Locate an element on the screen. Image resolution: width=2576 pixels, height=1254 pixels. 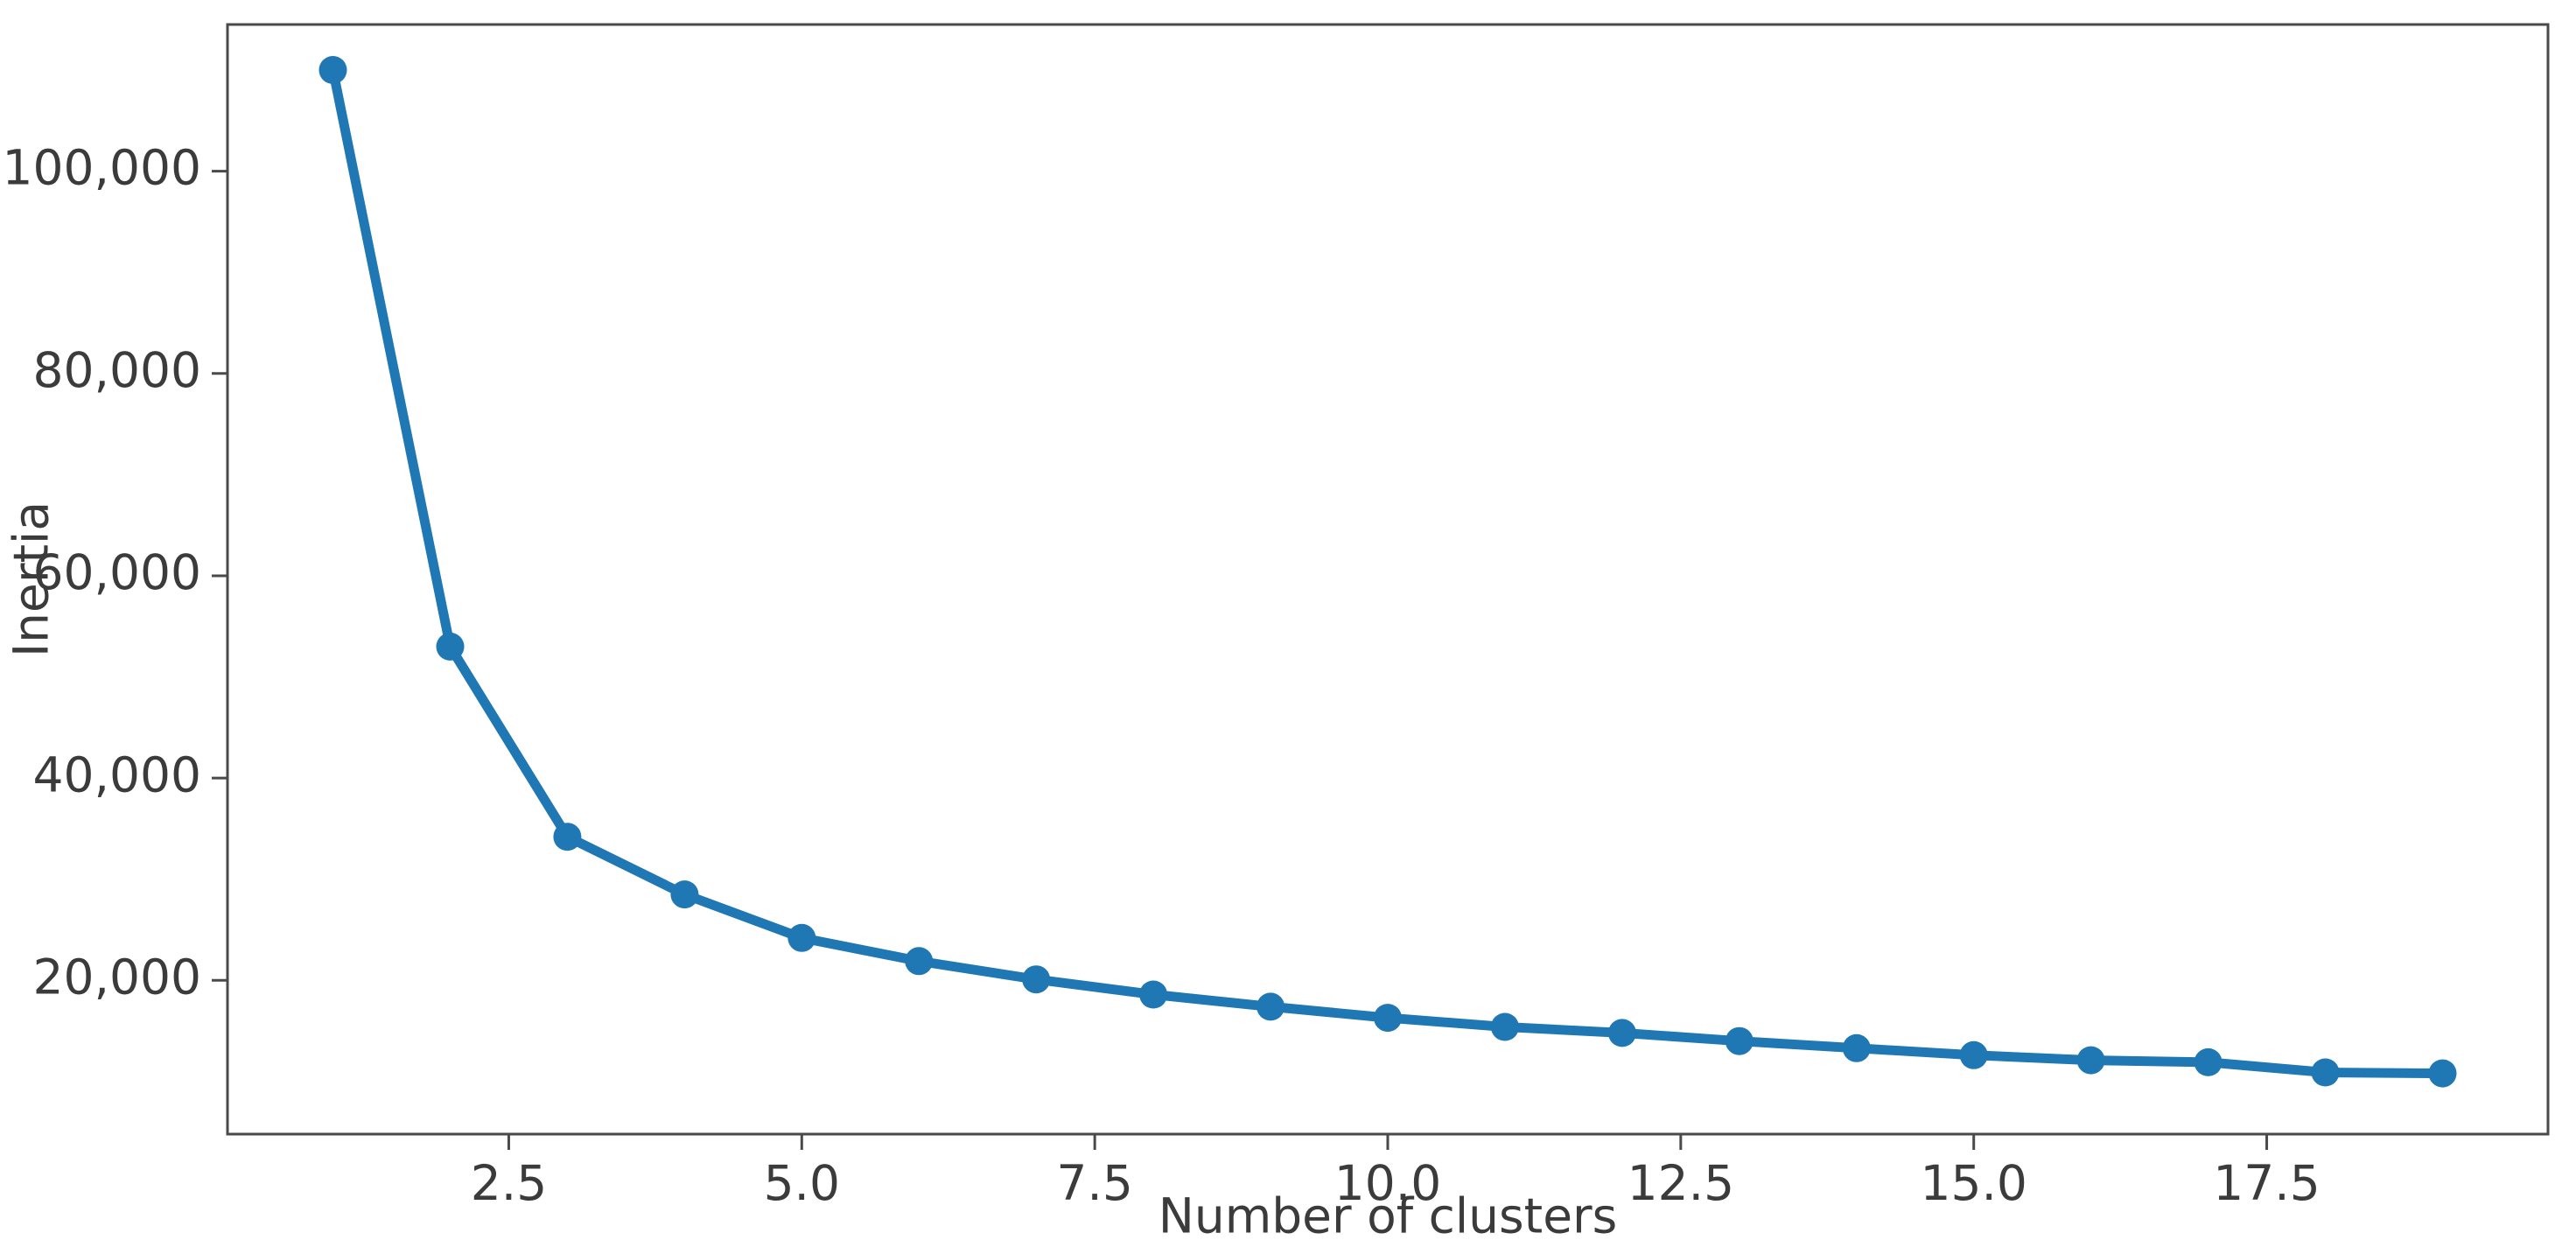
y-tick-label: 60,000 is located at coordinates (117, 572).